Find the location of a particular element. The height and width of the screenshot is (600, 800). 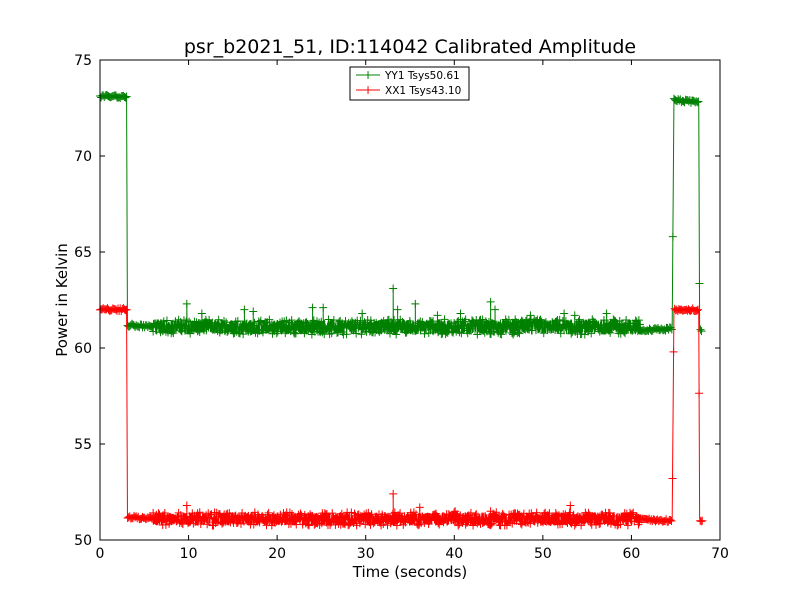

x-tick-label: 10 is located at coordinates (189, 554).